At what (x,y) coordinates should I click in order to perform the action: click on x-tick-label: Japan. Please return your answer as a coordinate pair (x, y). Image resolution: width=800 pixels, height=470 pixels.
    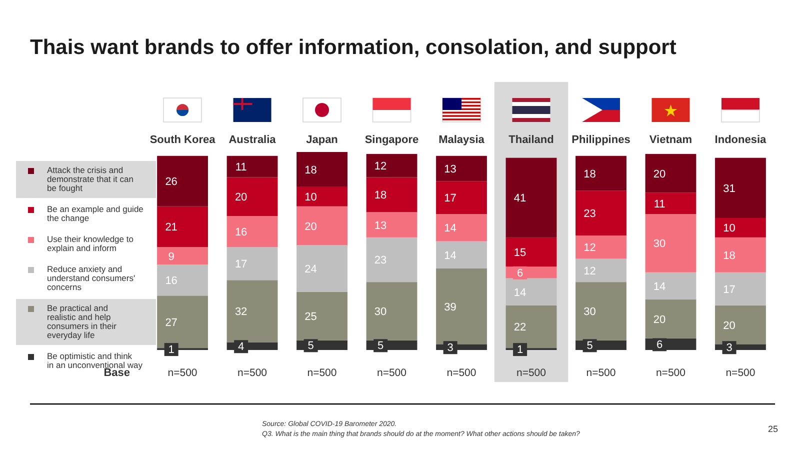
    Looking at the image, I should click on (322, 140).